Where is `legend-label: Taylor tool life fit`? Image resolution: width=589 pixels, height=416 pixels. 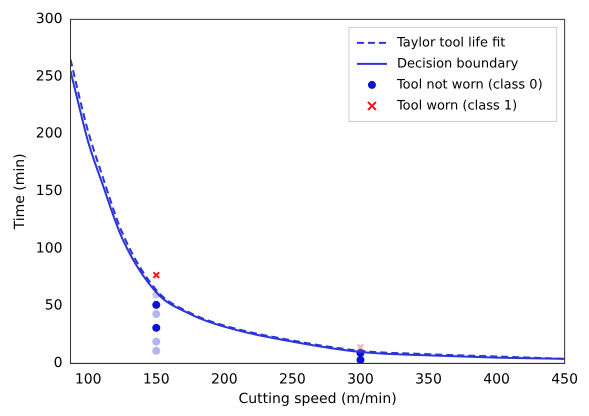 legend-label: Taylor tool life fit is located at coordinates (451, 42).